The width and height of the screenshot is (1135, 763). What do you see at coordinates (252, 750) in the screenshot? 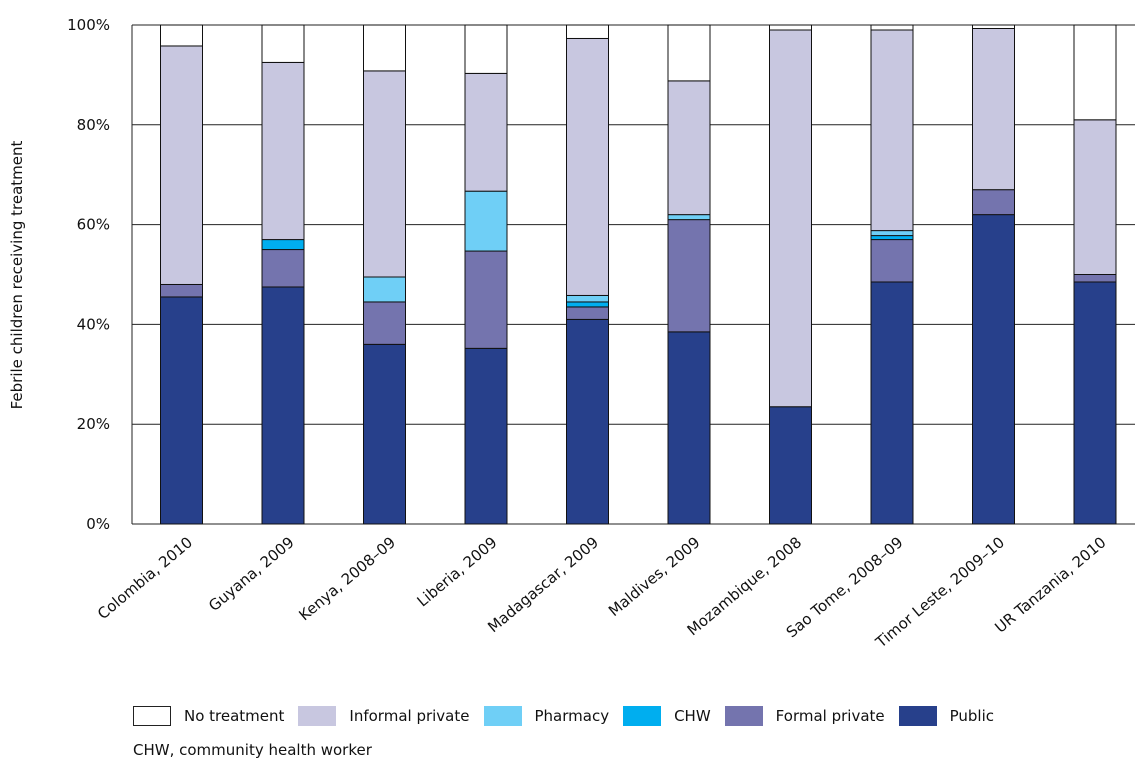
I see `footnote: CHW, community health worker` at bounding box center [252, 750].